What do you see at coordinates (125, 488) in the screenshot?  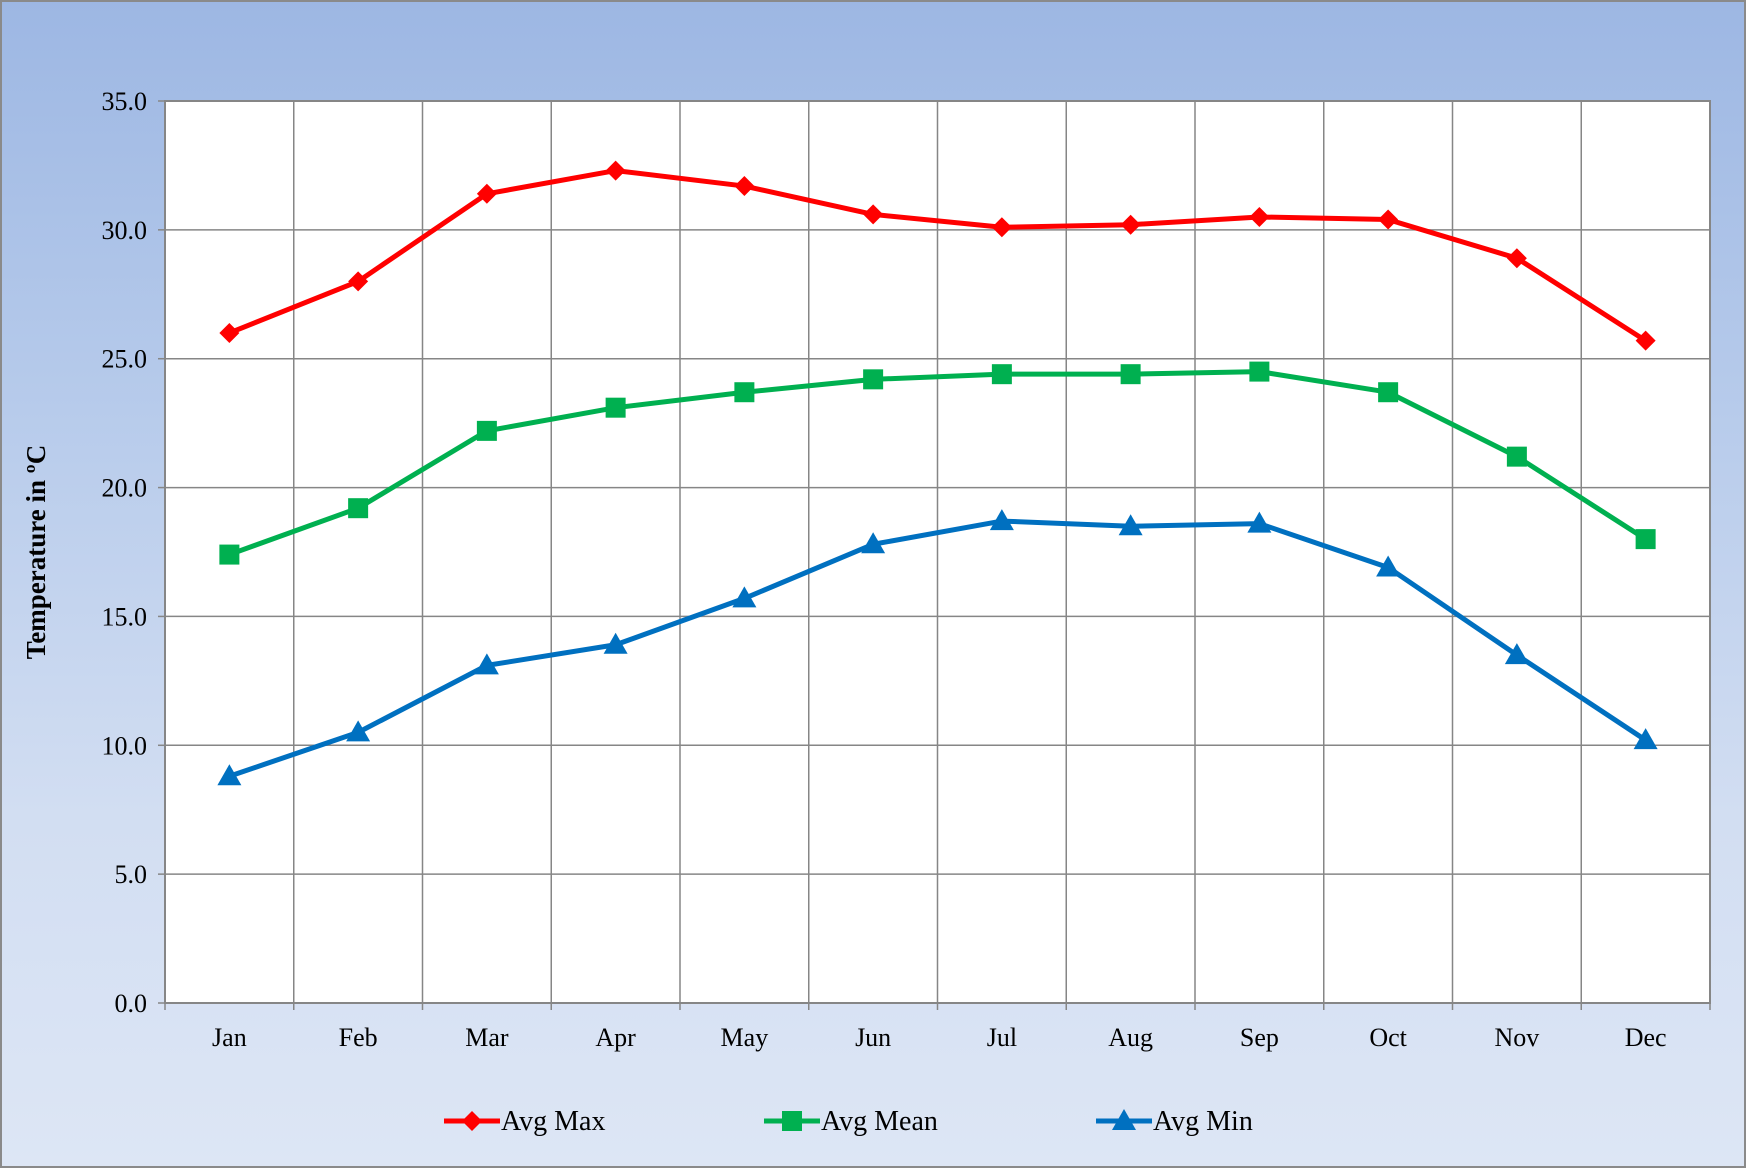 I see `y-tick-label: 20.0` at bounding box center [125, 488].